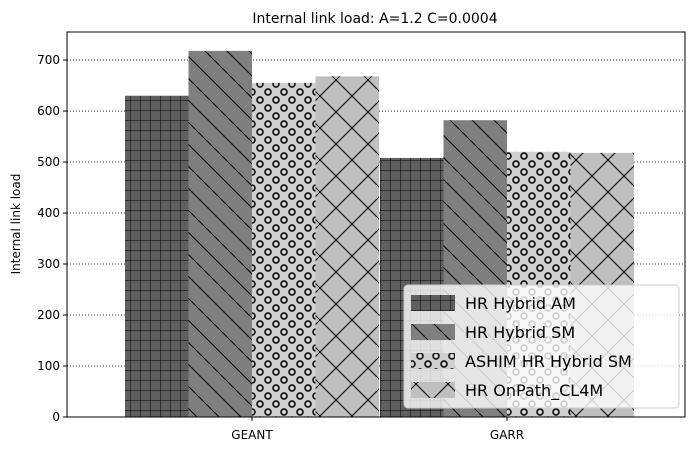  What do you see at coordinates (347, 247) in the screenshot?
I see `bar-hr-onpath-cl4m-geant` at bounding box center [347, 247].